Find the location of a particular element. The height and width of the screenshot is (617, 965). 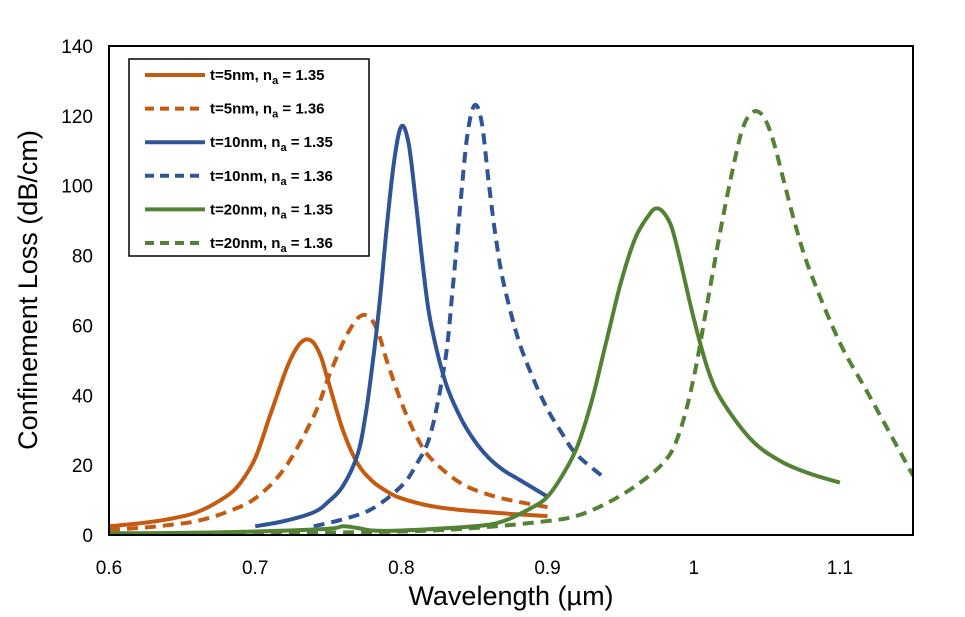

x-axis-title: Wavelength (µm) is located at coordinates (510, 596).